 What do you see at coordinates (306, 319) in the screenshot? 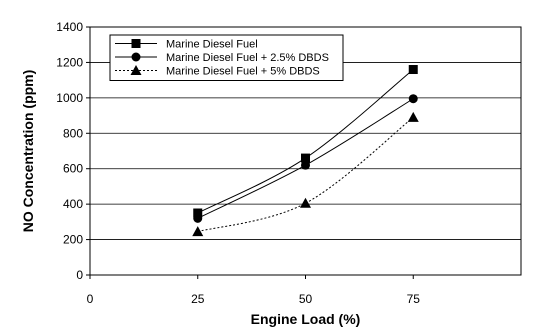
I see `x-axis-title: Engine Load (%)` at bounding box center [306, 319].